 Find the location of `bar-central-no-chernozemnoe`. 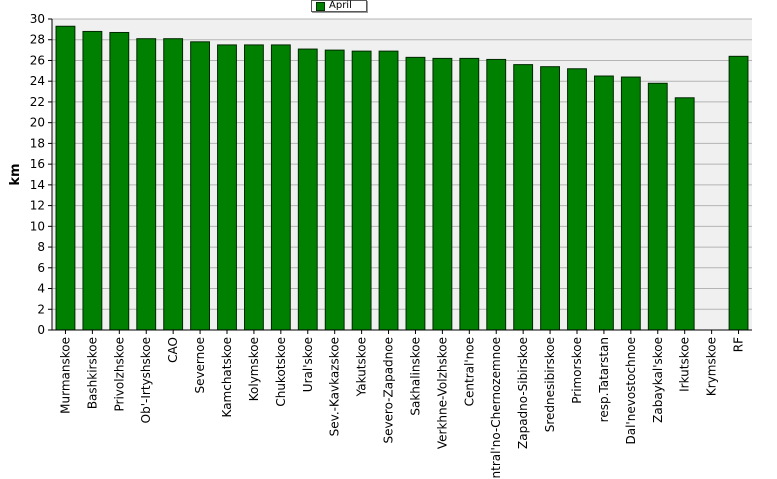

bar-central-no-chernozemnoe is located at coordinates (496, 194).